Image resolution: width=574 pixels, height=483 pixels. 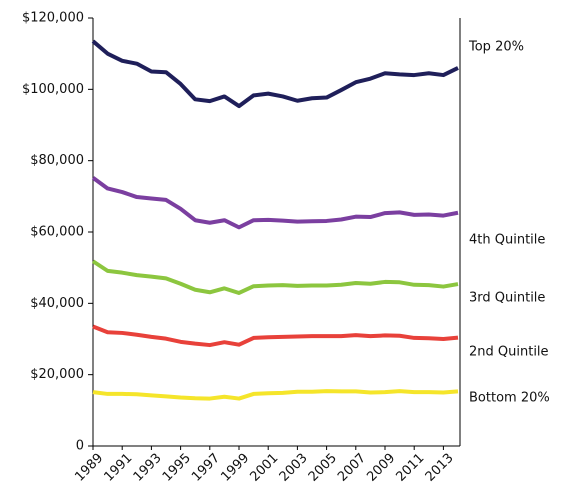 What do you see at coordinates (57, 374) in the screenshot?
I see `y-tick-label: $20,000` at bounding box center [57, 374].